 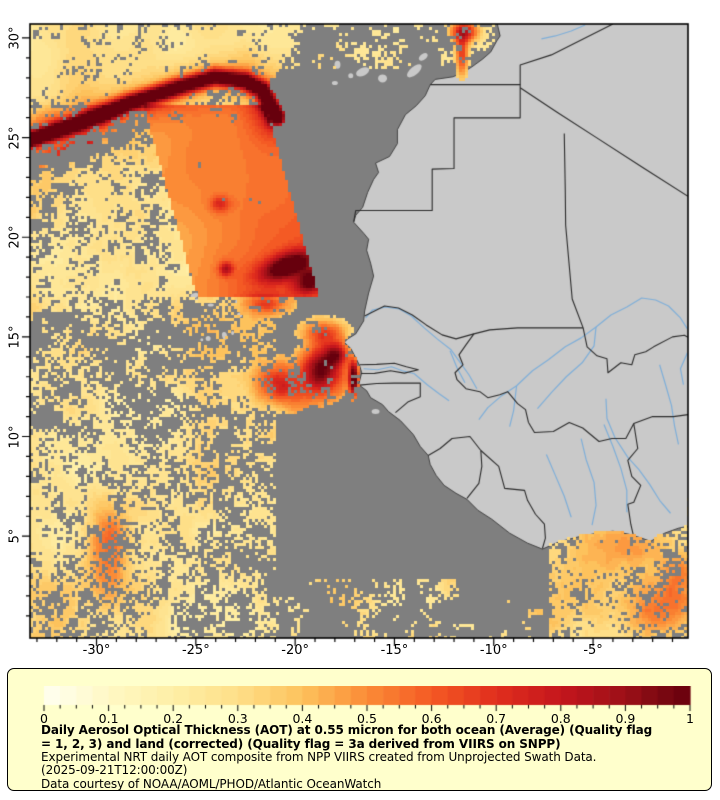 What do you see at coordinates (361, 700) in the screenshot?
I see `colorbar-canvas` at bounding box center [361, 700].